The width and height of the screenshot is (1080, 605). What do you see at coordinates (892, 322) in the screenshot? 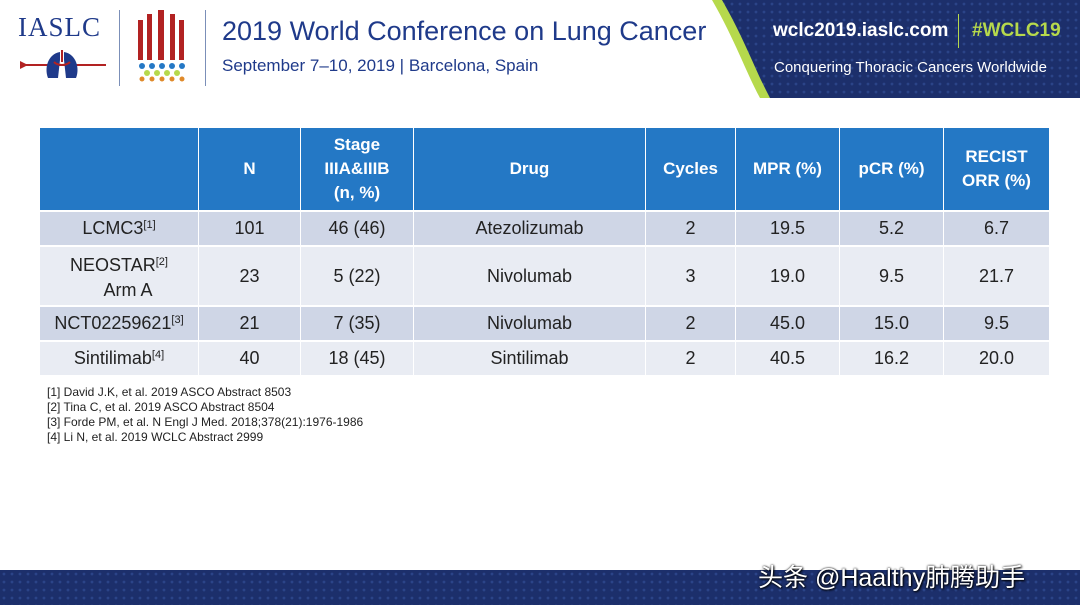
I see `pcr-cell: 15.0` at bounding box center [892, 322].